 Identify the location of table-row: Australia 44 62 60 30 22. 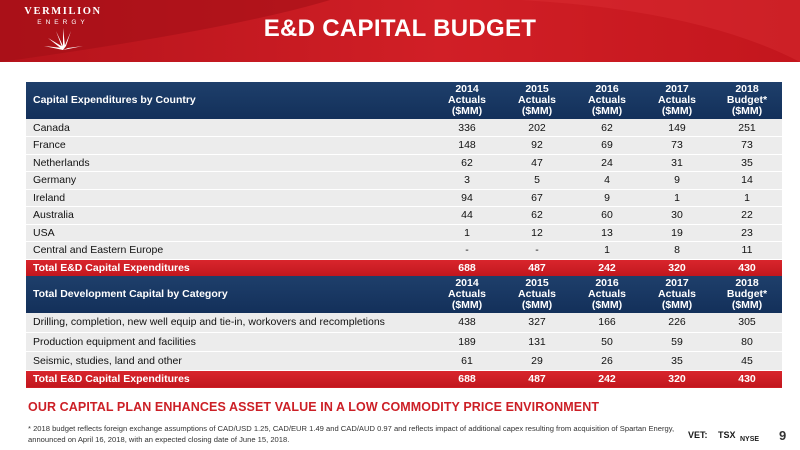
(404, 215).